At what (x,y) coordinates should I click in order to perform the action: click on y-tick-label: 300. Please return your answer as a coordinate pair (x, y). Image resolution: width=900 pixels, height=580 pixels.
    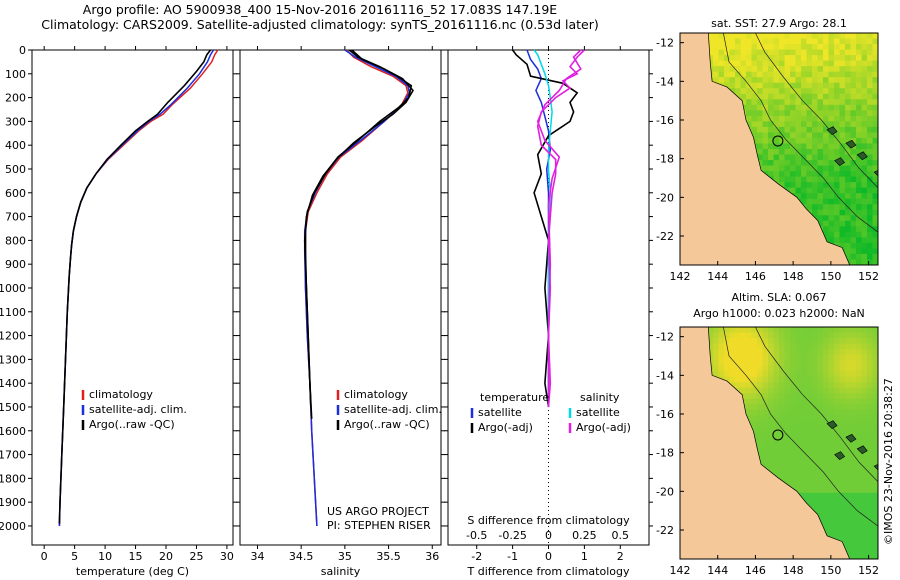
    Looking at the image, I should click on (15, 121).